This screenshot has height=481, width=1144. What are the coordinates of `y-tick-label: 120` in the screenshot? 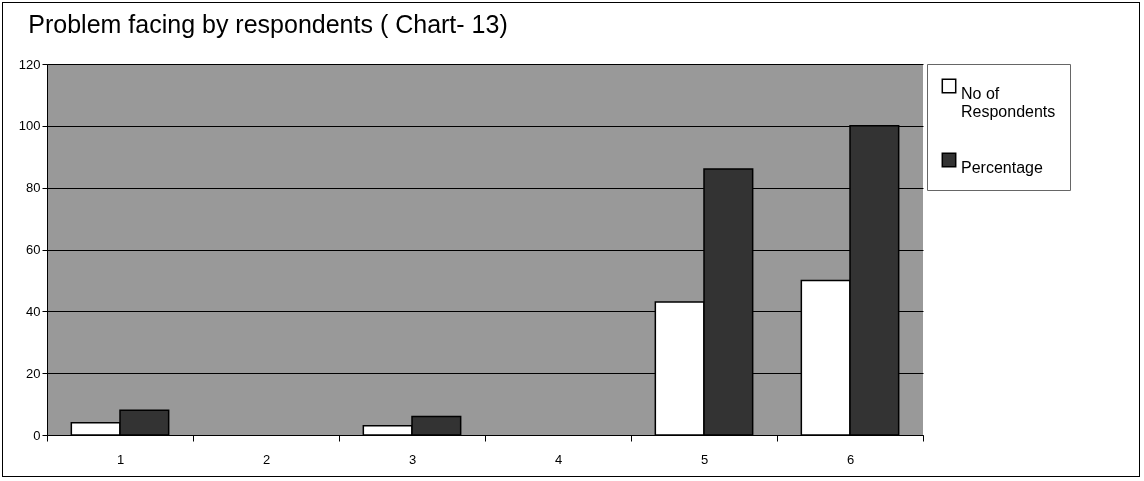 It's located at (29, 64).